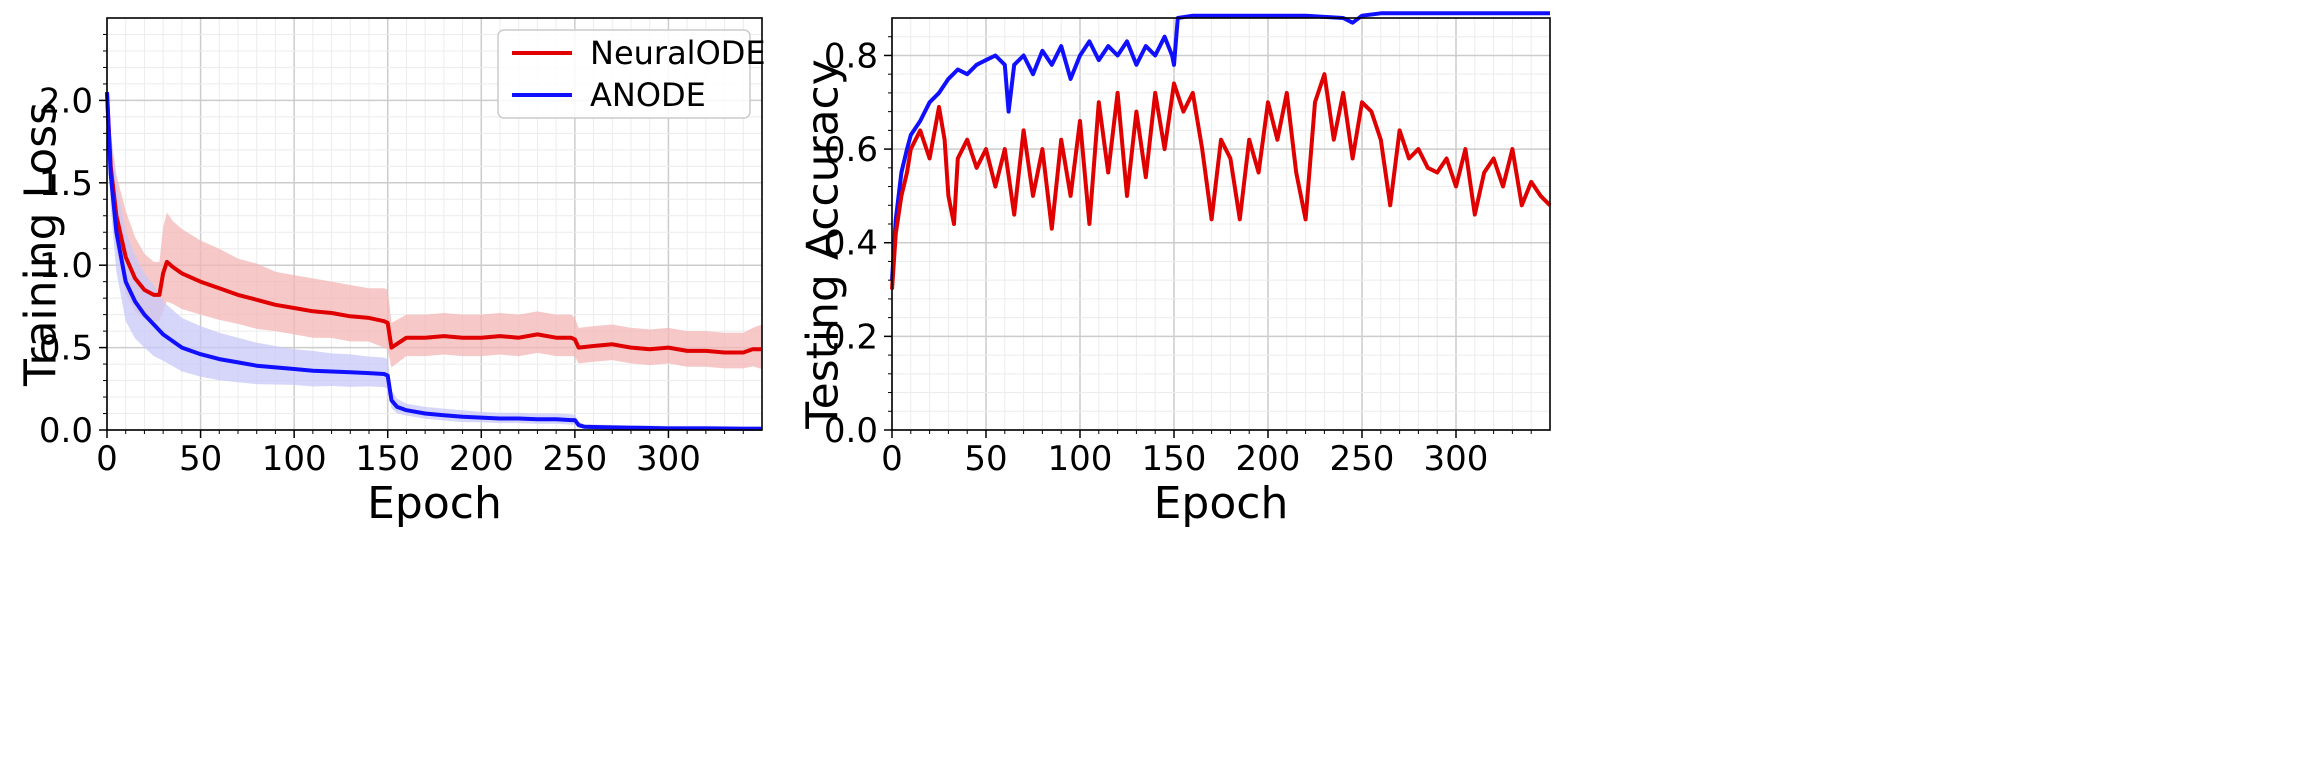  Describe the element at coordinates (822, 244) in the screenshot. I see `y-axis-label: Testing Accuracy` at that location.